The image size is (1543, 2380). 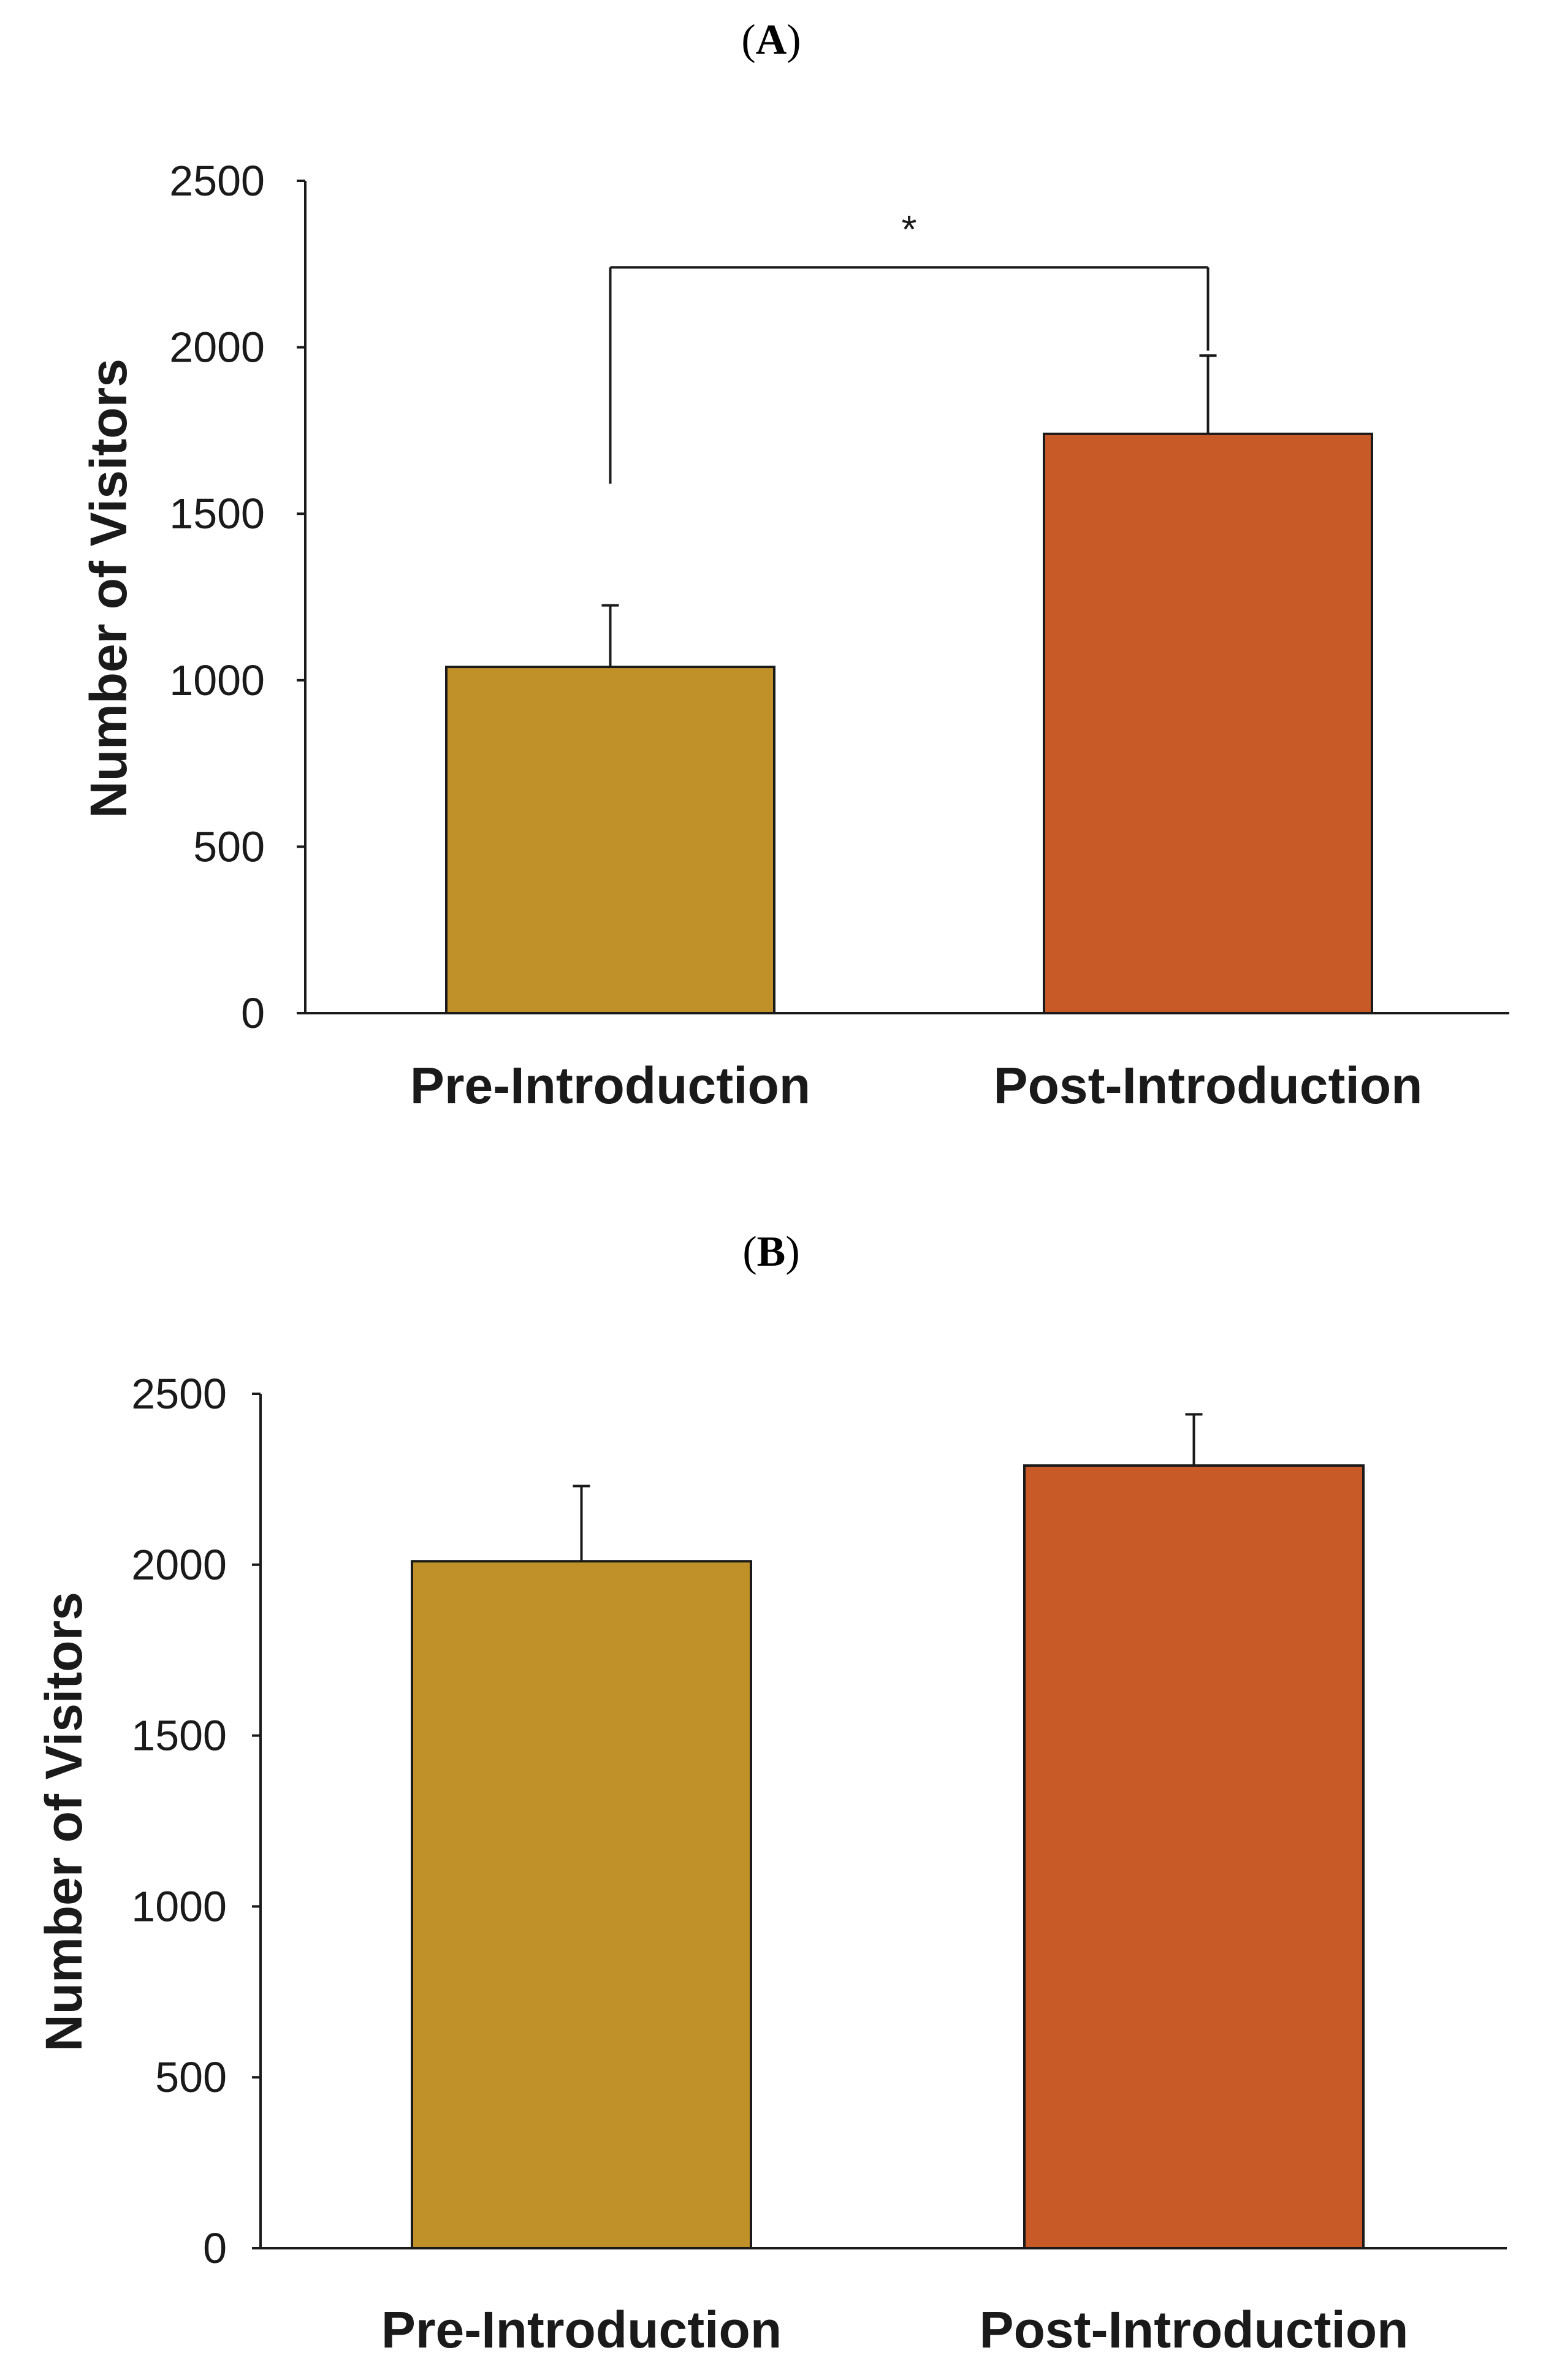 What do you see at coordinates (771, 40) in the screenshot?
I see `panel-a-label: (A)` at bounding box center [771, 40].